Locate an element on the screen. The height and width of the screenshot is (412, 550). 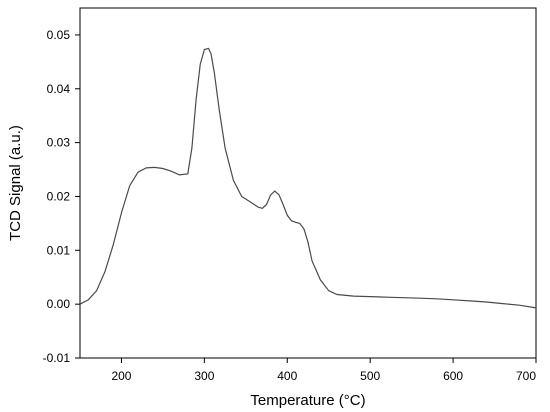
y-axis-ticks: -0.01 0.00 0.01 0.02 0.03 0.04 0.05 is located at coordinates (61, 196).